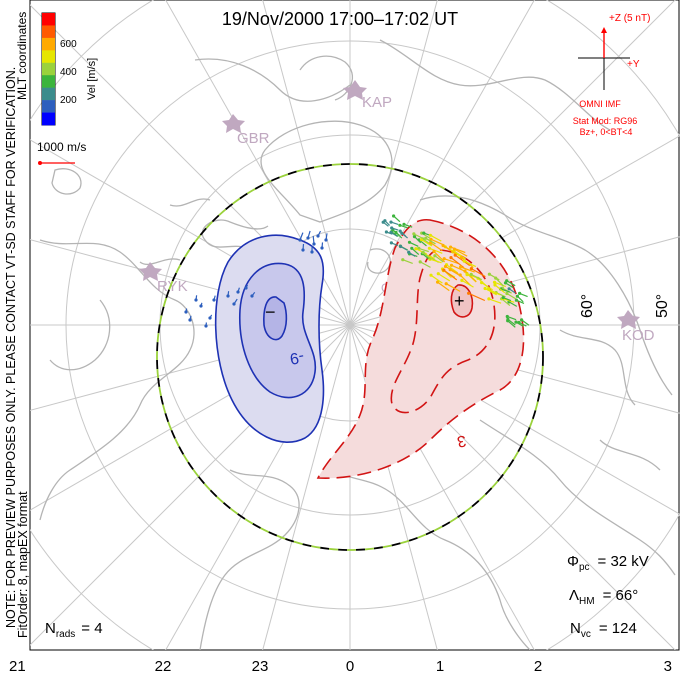 The height and width of the screenshot is (674, 680). What do you see at coordinates (575, 628) in the screenshot?
I see `nvc-symbol: N` at bounding box center [575, 628].